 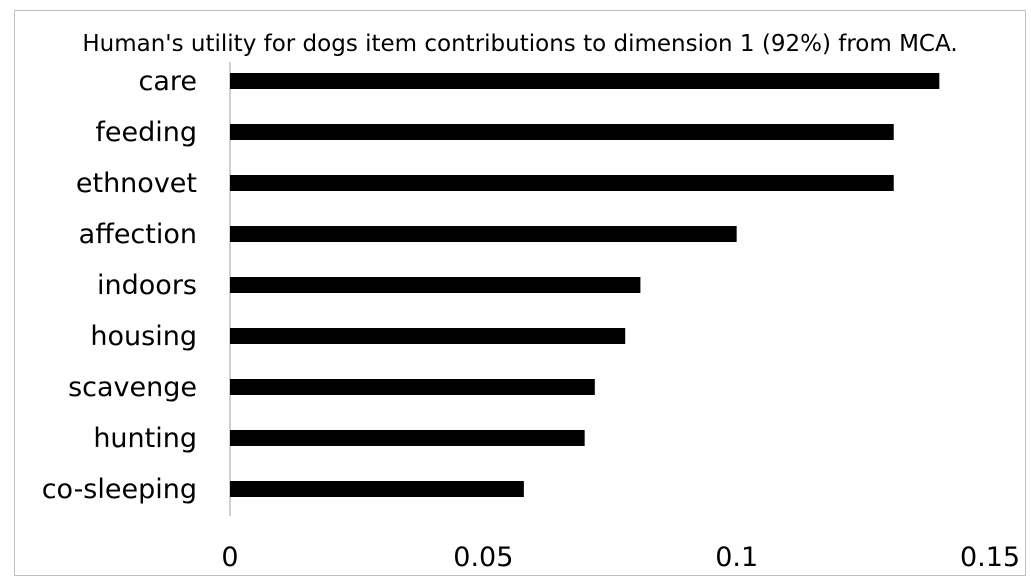 What do you see at coordinates (412, 387) in the screenshot?
I see `bar-scavenge` at bounding box center [412, 387].